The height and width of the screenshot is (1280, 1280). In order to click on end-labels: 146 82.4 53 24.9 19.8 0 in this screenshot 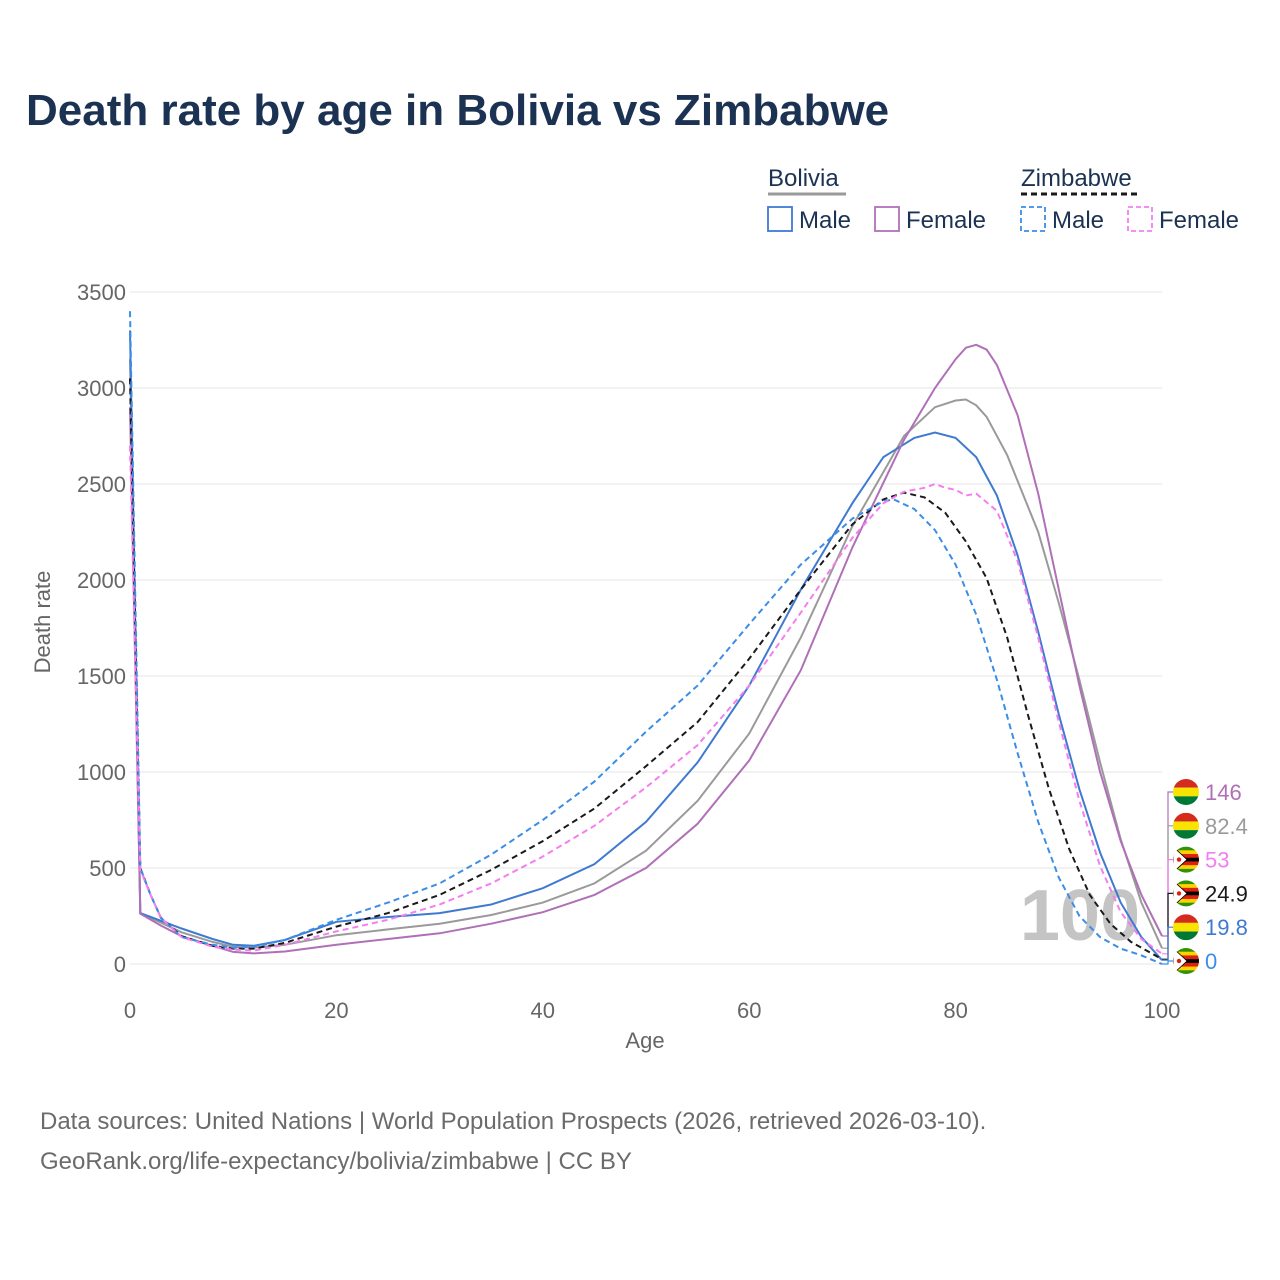, I will do `click(1205, 876)`.